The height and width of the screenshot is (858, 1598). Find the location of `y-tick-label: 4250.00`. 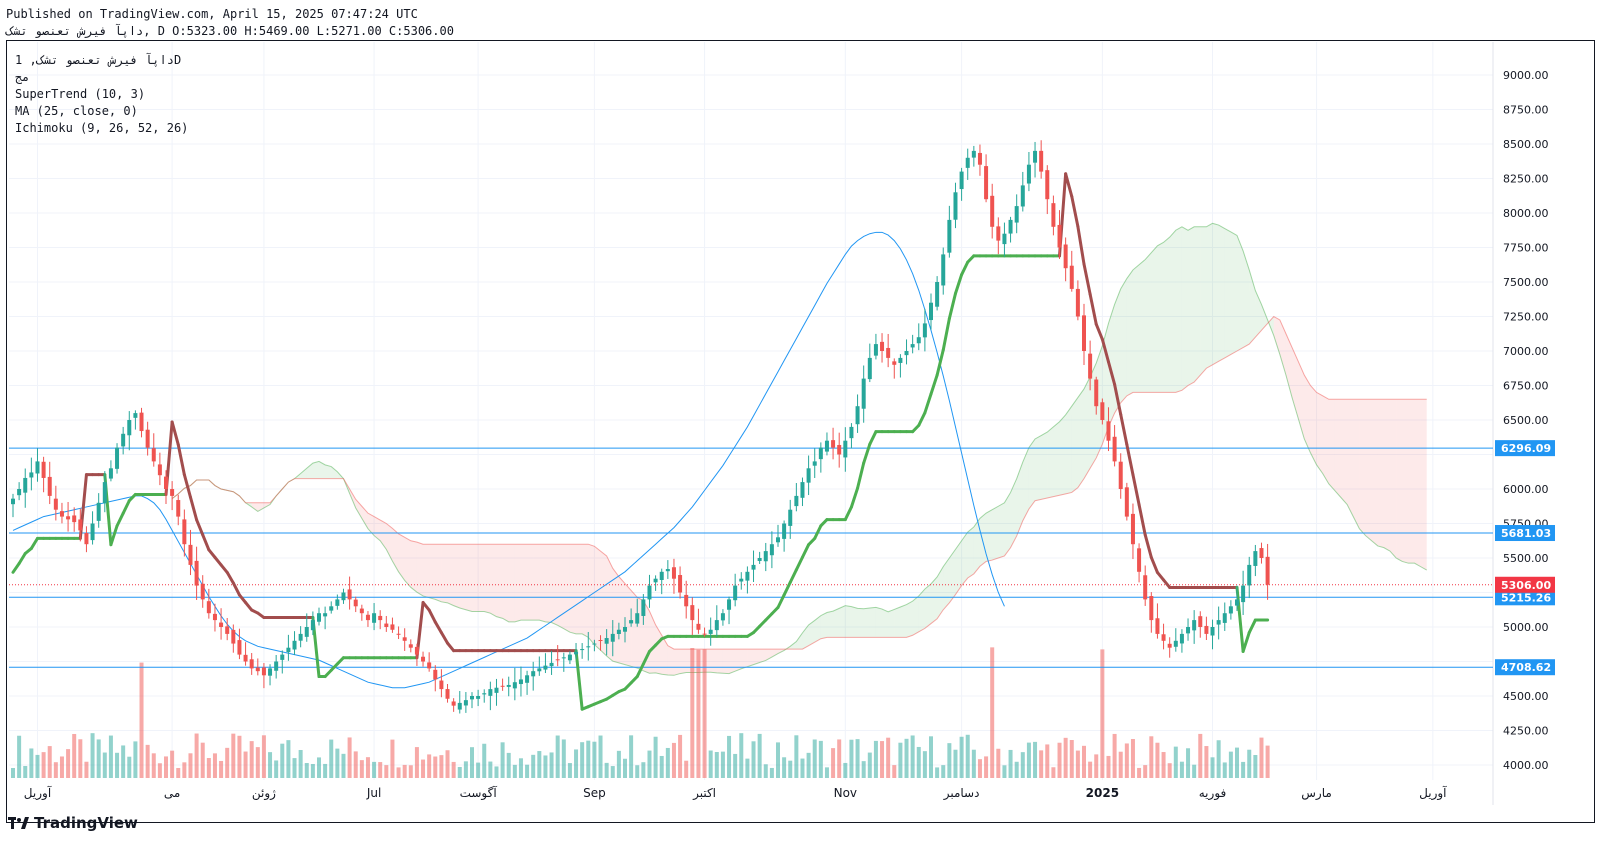

y-tick-label: 4250.00 is located at coordinates (1526, 731).